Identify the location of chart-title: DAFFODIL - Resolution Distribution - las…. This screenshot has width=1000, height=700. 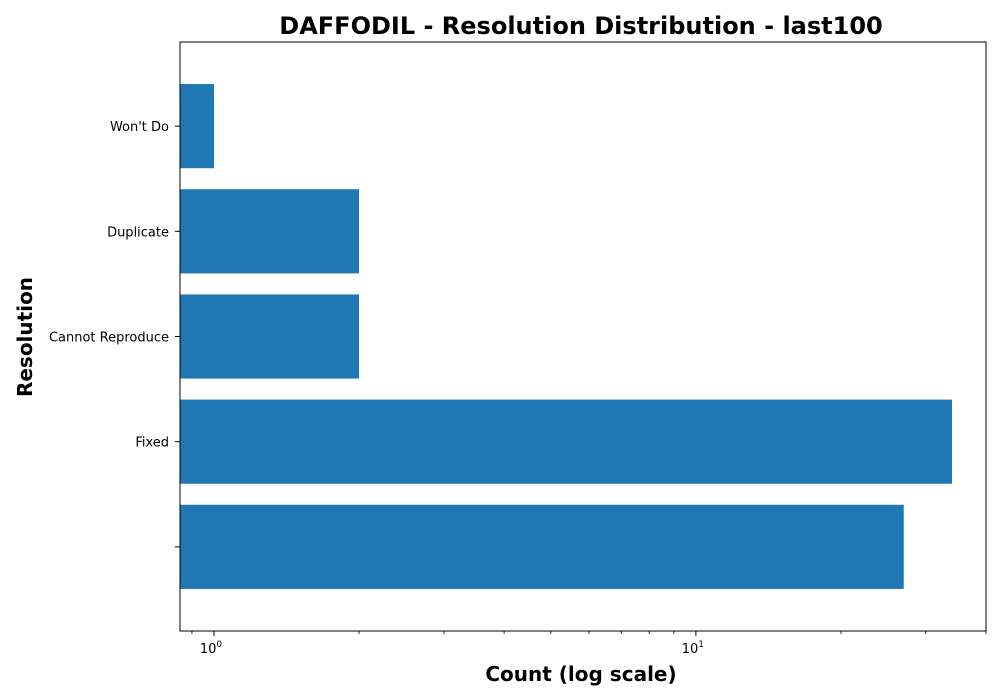
(580, 26).